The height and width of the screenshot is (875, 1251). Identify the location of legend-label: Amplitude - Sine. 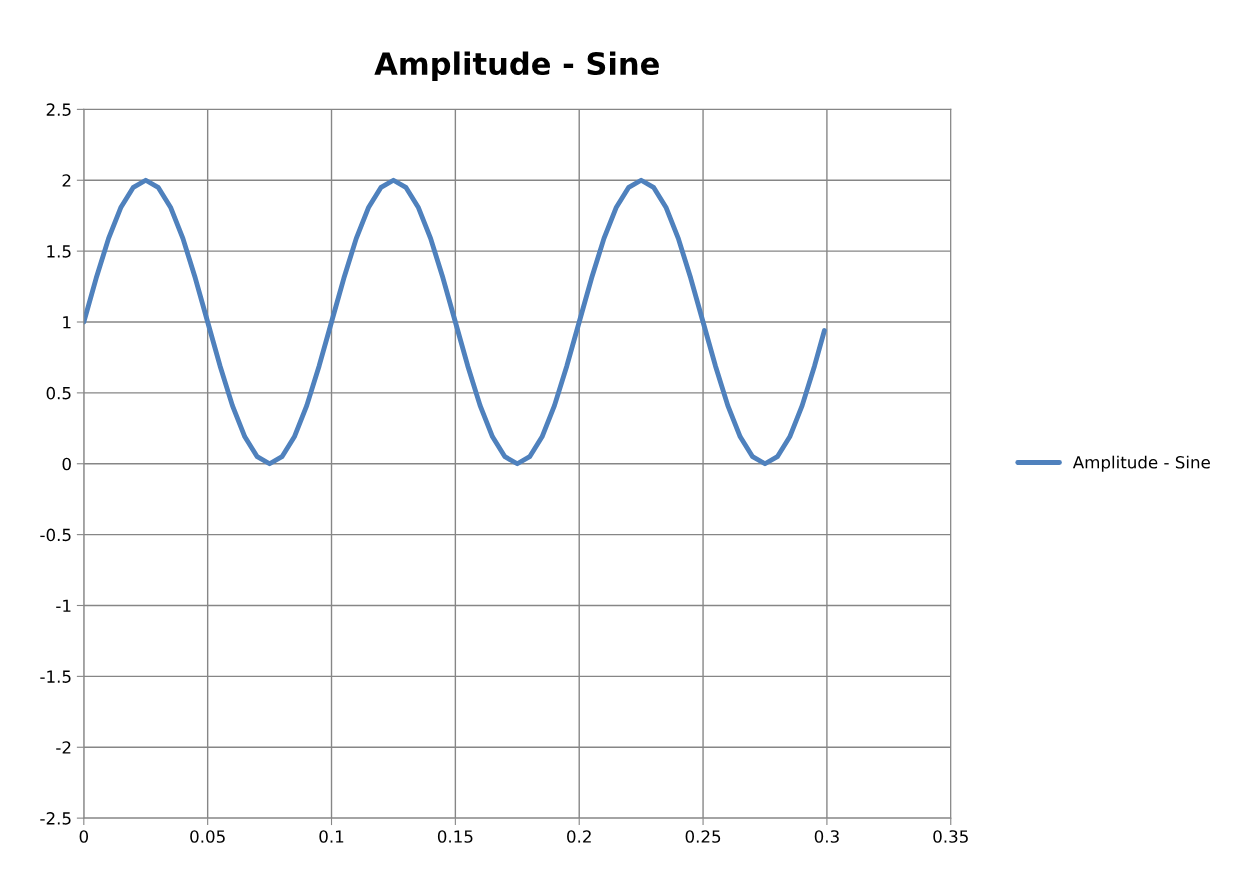
(1141, 463).